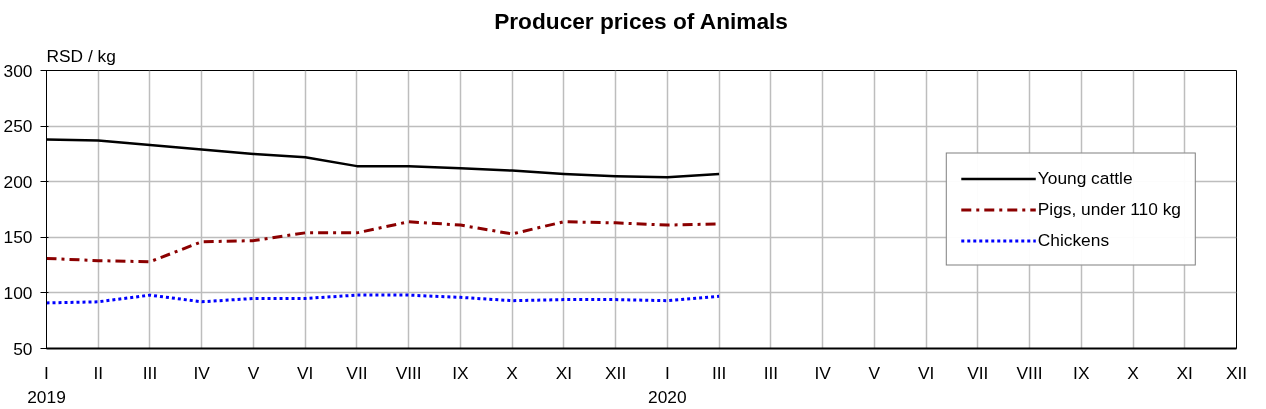 The height and width of the screenshot is (409, 1266). I want to click on chart-title: Producer prices of Animals, so click(641, 20).